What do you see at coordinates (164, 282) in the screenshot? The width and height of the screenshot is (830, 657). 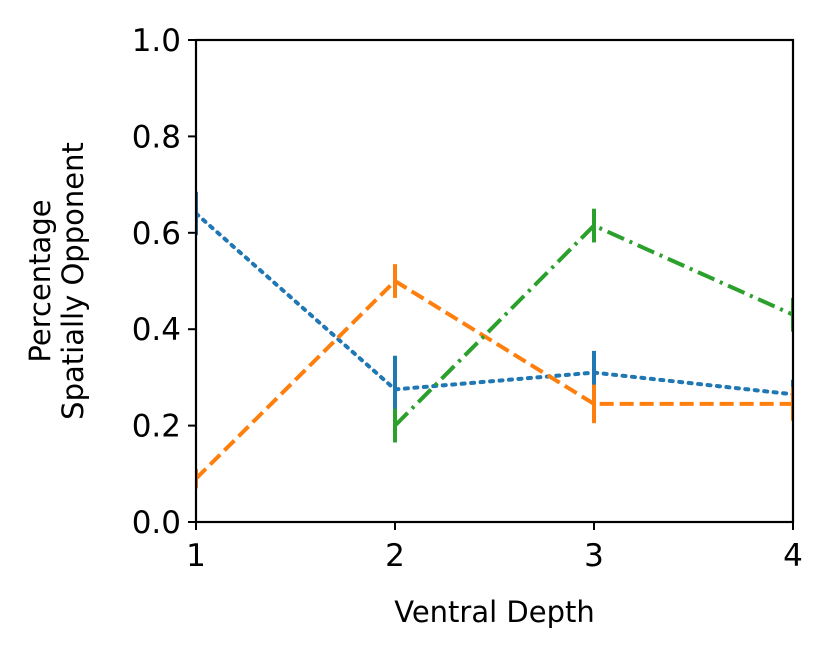 I see `y-axis: 0.0 0.2 0.4 0.6 0.8 1.0` at bounding box center [164, 282].